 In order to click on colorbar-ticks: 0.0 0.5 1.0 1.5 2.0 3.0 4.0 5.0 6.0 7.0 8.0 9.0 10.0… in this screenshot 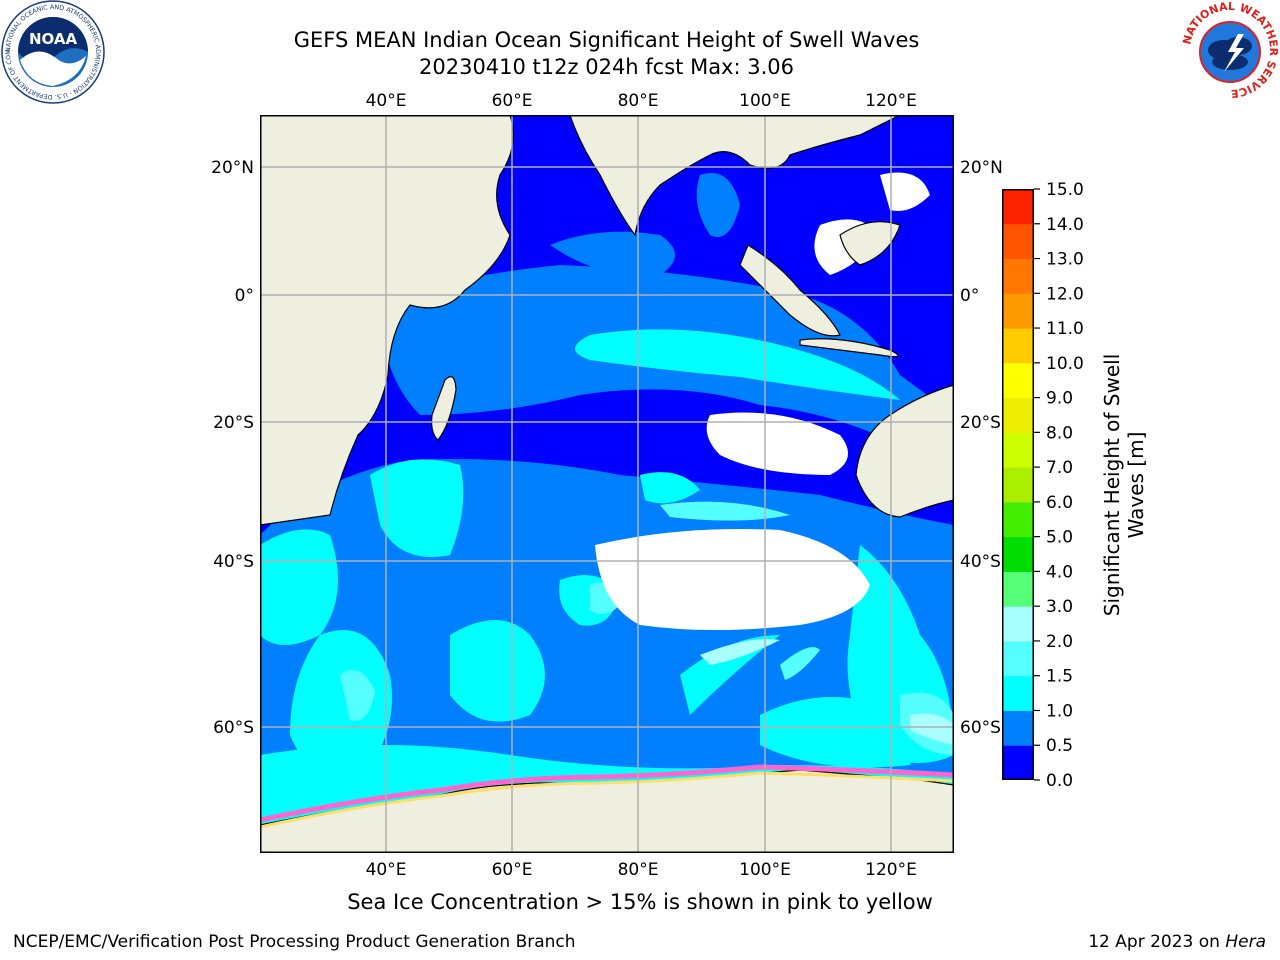, I will do `click(1059, 485)`.